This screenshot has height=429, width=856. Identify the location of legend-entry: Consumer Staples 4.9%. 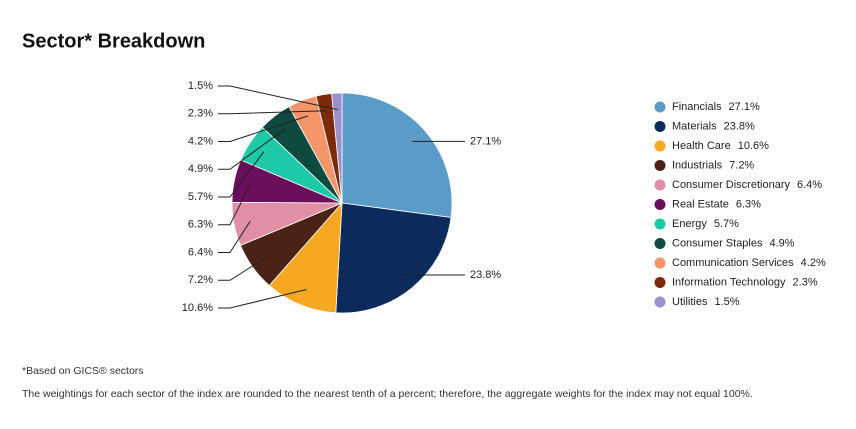
(733, 243).